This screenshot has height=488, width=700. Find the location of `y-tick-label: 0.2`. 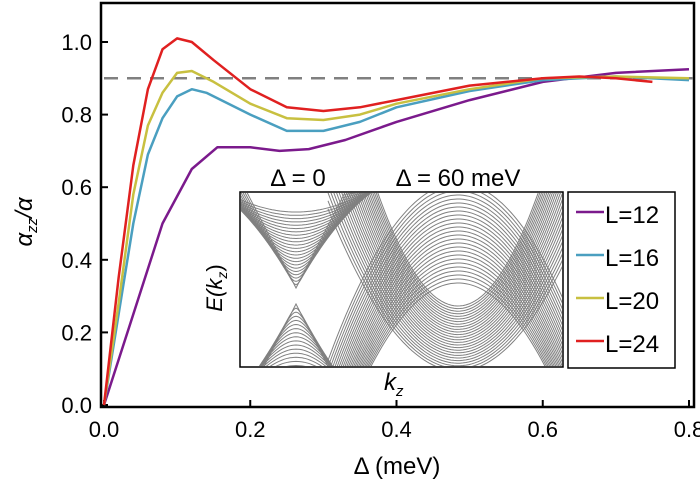

y-tick-label: 0.2 is located at coordinates (76, 332).